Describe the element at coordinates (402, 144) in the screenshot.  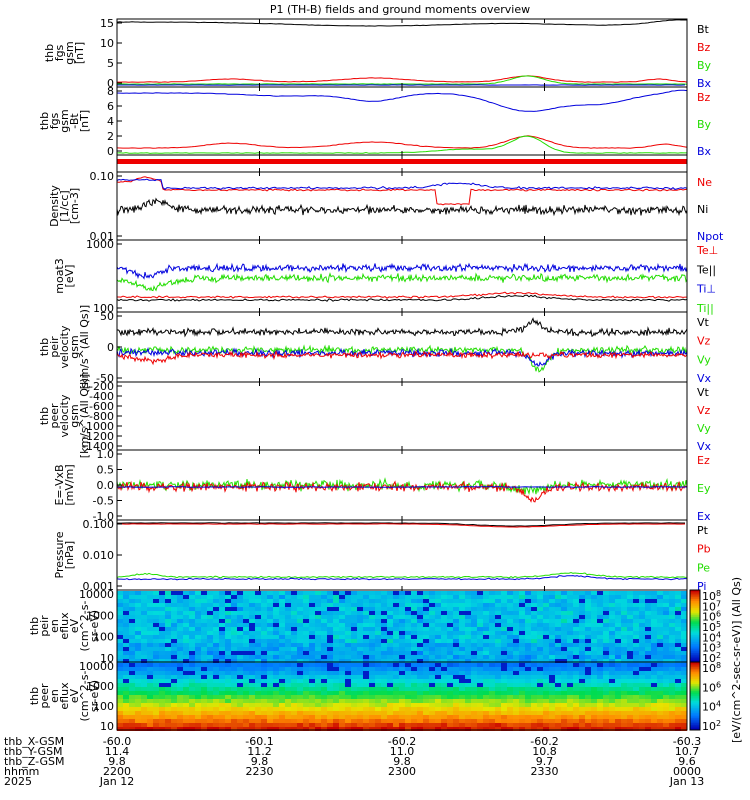
I see `series-by` at that location.